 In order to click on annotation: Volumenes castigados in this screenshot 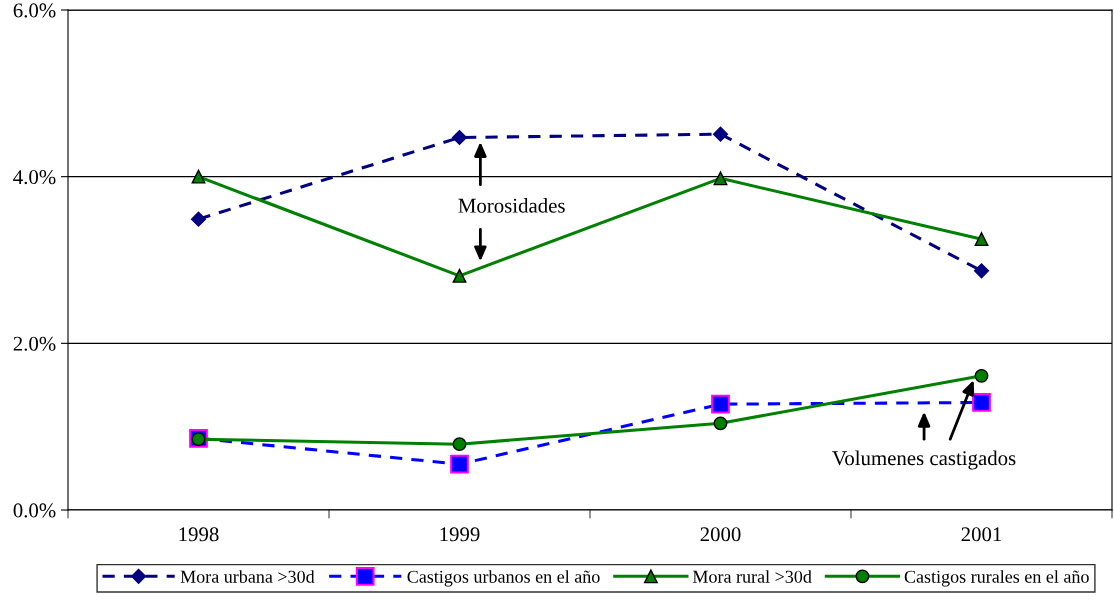, I will do `click(924, 460)`.